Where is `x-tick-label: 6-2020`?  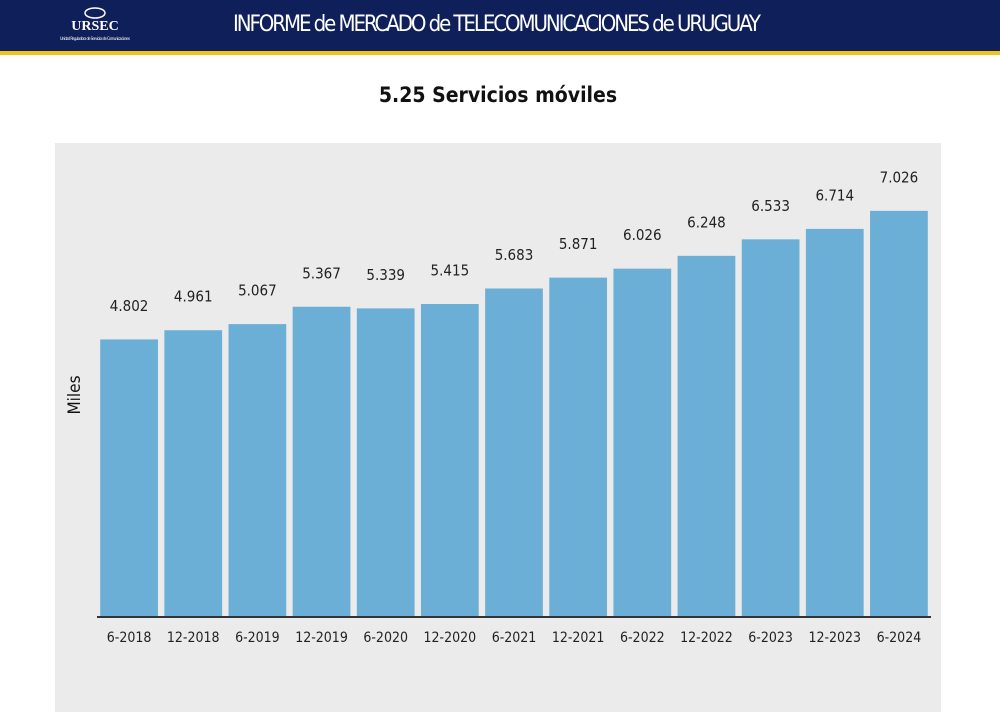
x-tick-label: 6-2020 is located at coordinates (385, 638).